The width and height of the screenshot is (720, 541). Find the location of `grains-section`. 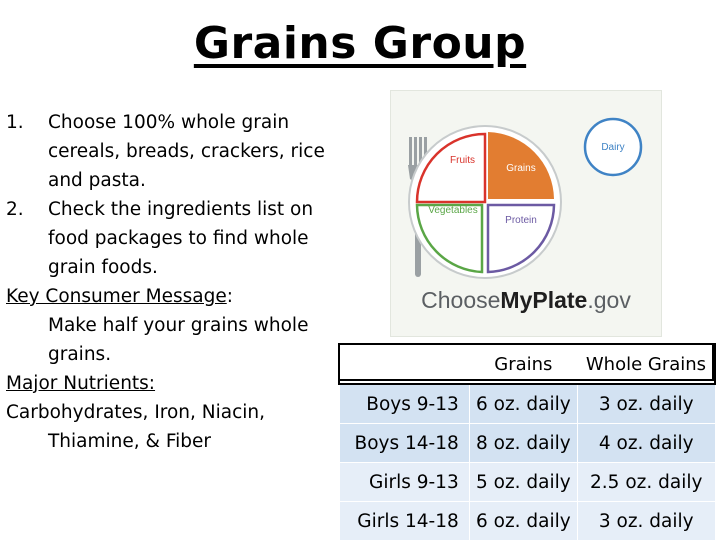

grains-section is located at coordinates (521, 165).